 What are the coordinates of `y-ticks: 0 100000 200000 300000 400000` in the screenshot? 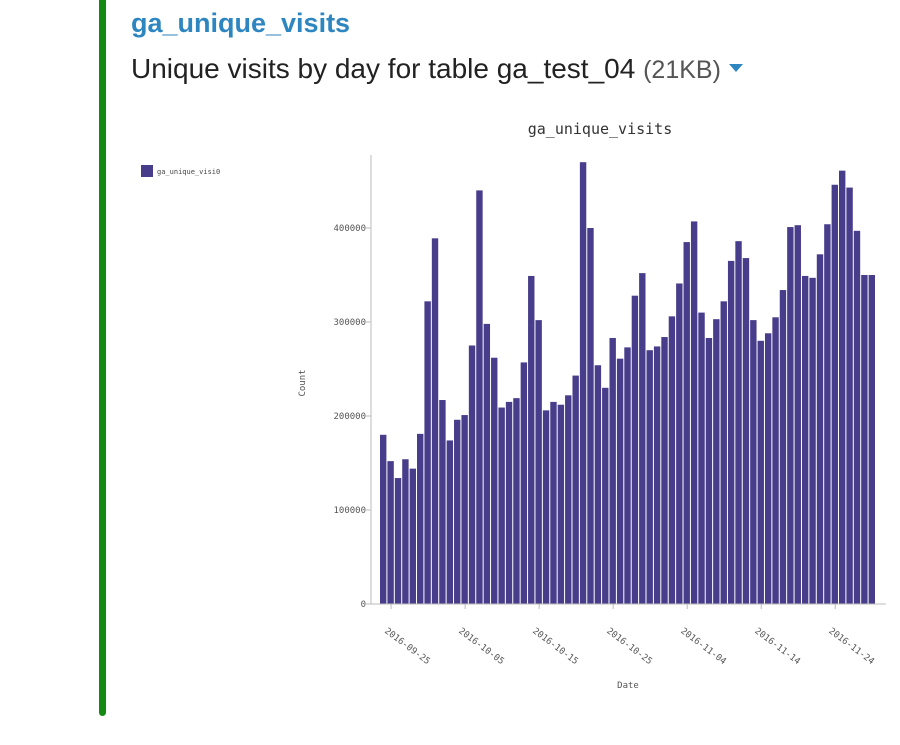 It's located at (352, 417).